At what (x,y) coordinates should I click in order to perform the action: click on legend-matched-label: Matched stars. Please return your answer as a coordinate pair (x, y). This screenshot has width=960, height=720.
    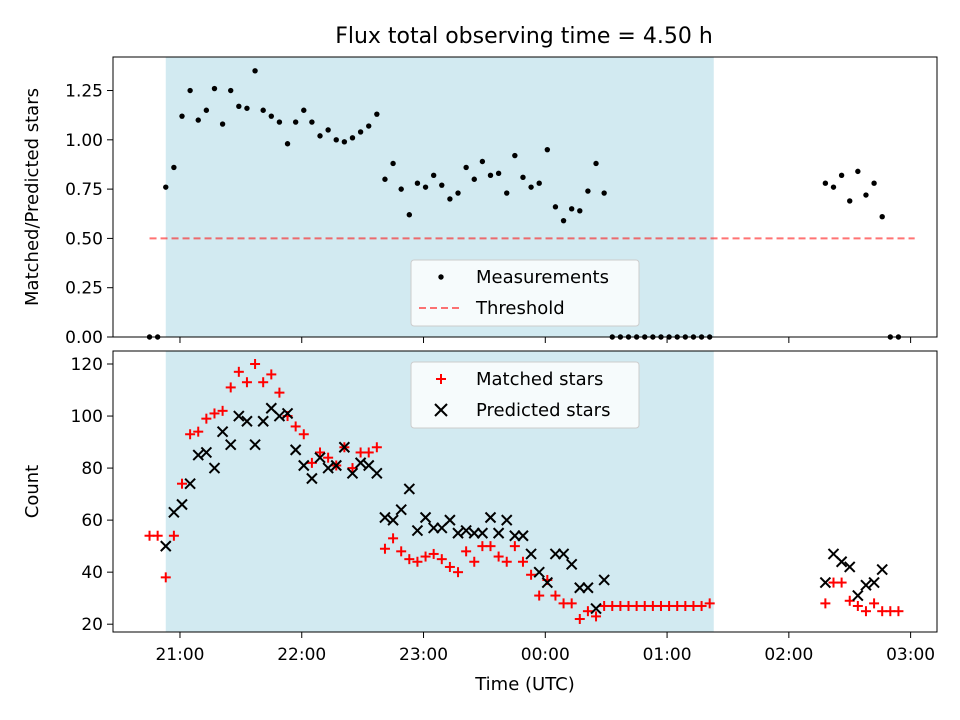
    Looking at the image, I should click on (539, 379).